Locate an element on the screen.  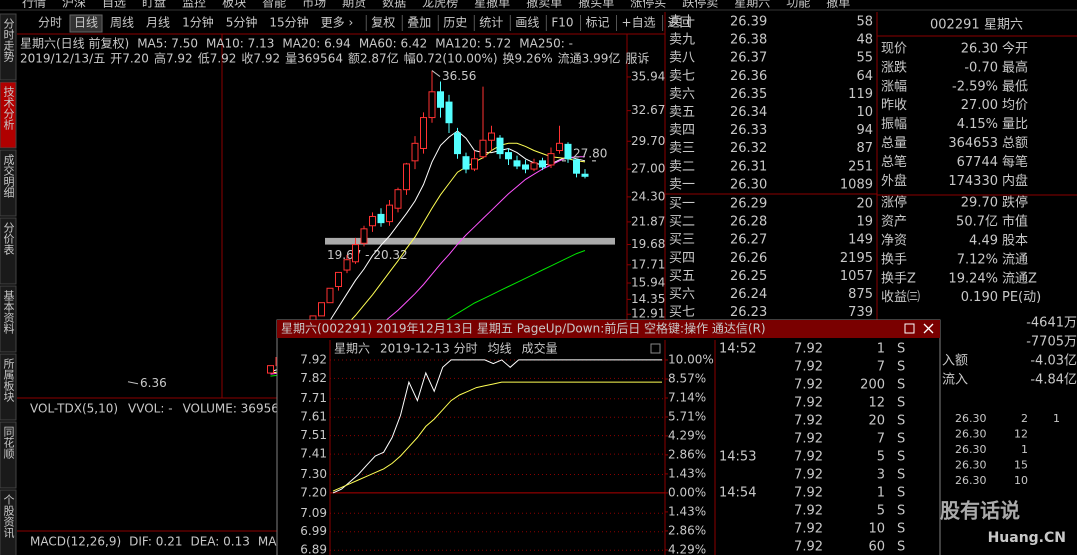
popup-titlebar is located at coordinates (608, 329).